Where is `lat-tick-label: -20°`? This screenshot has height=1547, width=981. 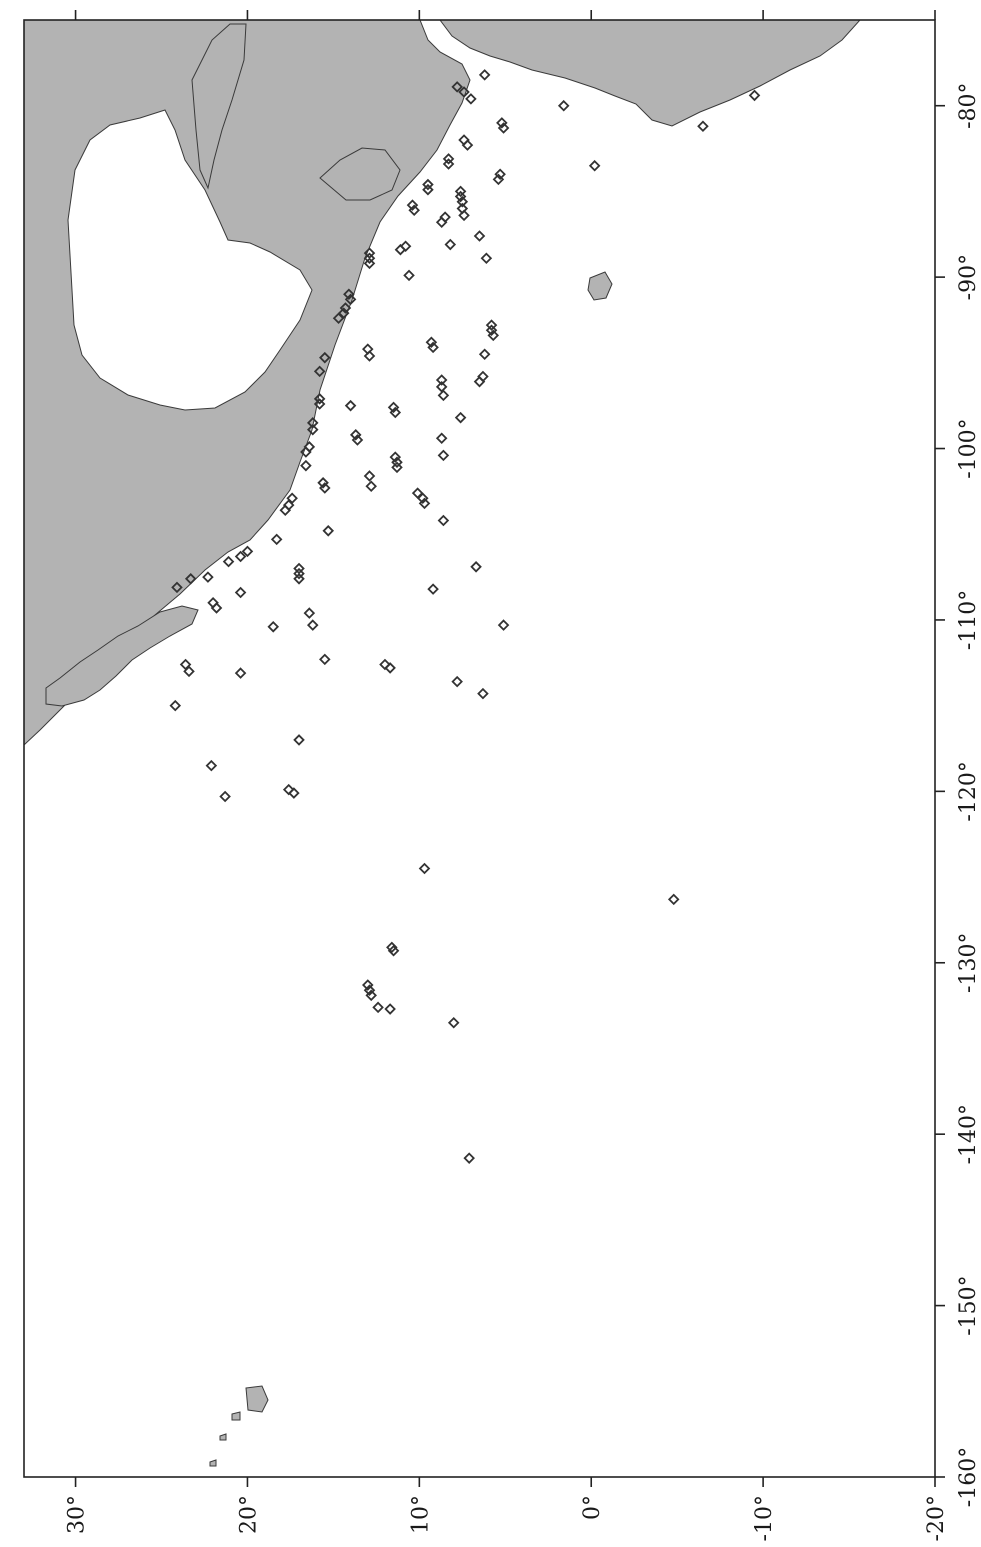
lat-tick-label: -20° is located at coordinates (936, 1518).